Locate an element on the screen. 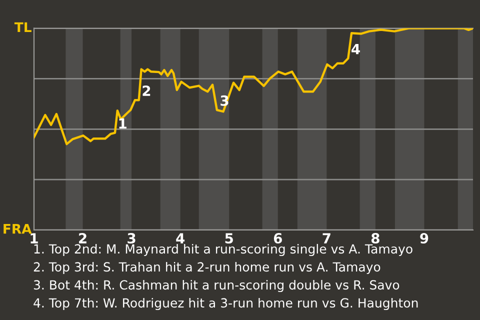 The height and width of the screenshot is (320, 480). text: FRA is located at coordinates (18, 229).